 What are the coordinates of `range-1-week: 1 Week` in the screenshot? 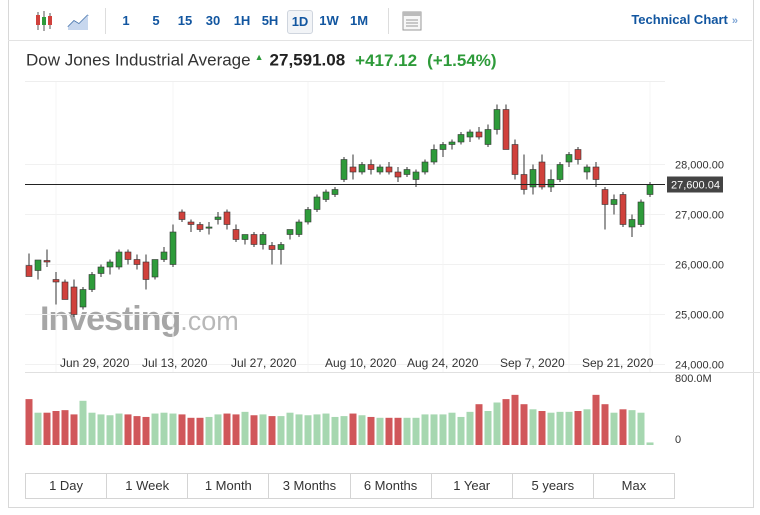 It's located at (148, 486).